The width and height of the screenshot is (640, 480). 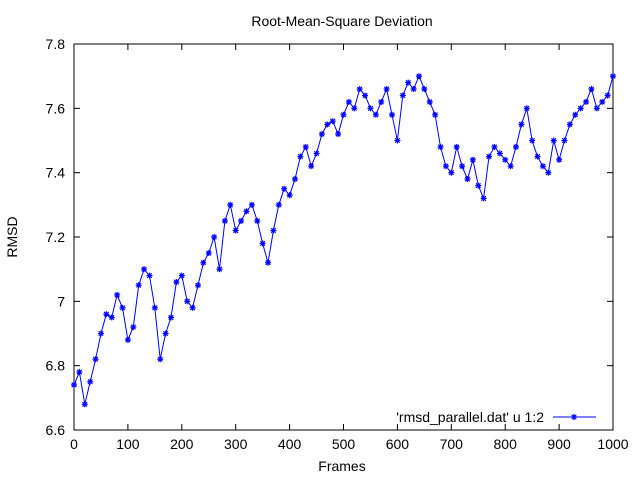 What do you see at coordinates (341, 466) in the screenshot?
I see `x-axis-label: Frames` at bounding box center [341, 466].